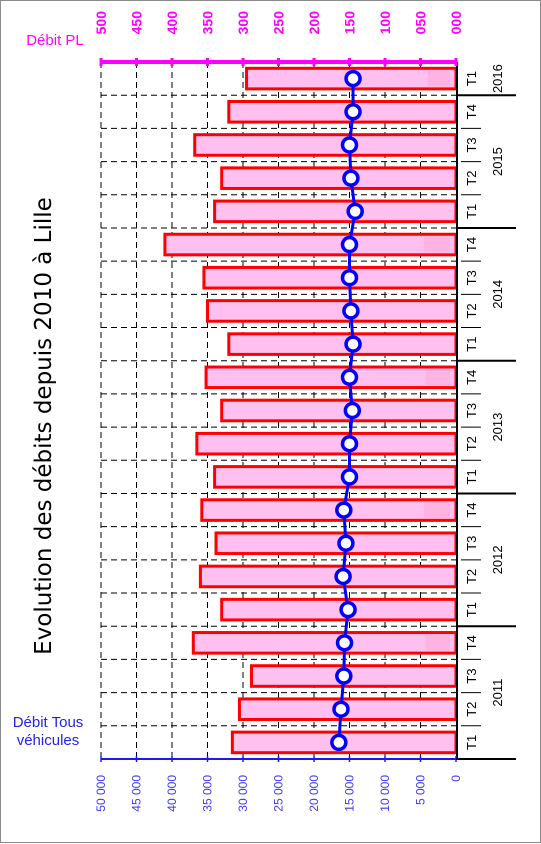 Image resolution: width=541 pixels, height=844 pixels. I want to click on right-tick-label: 150, so click(350, 23).